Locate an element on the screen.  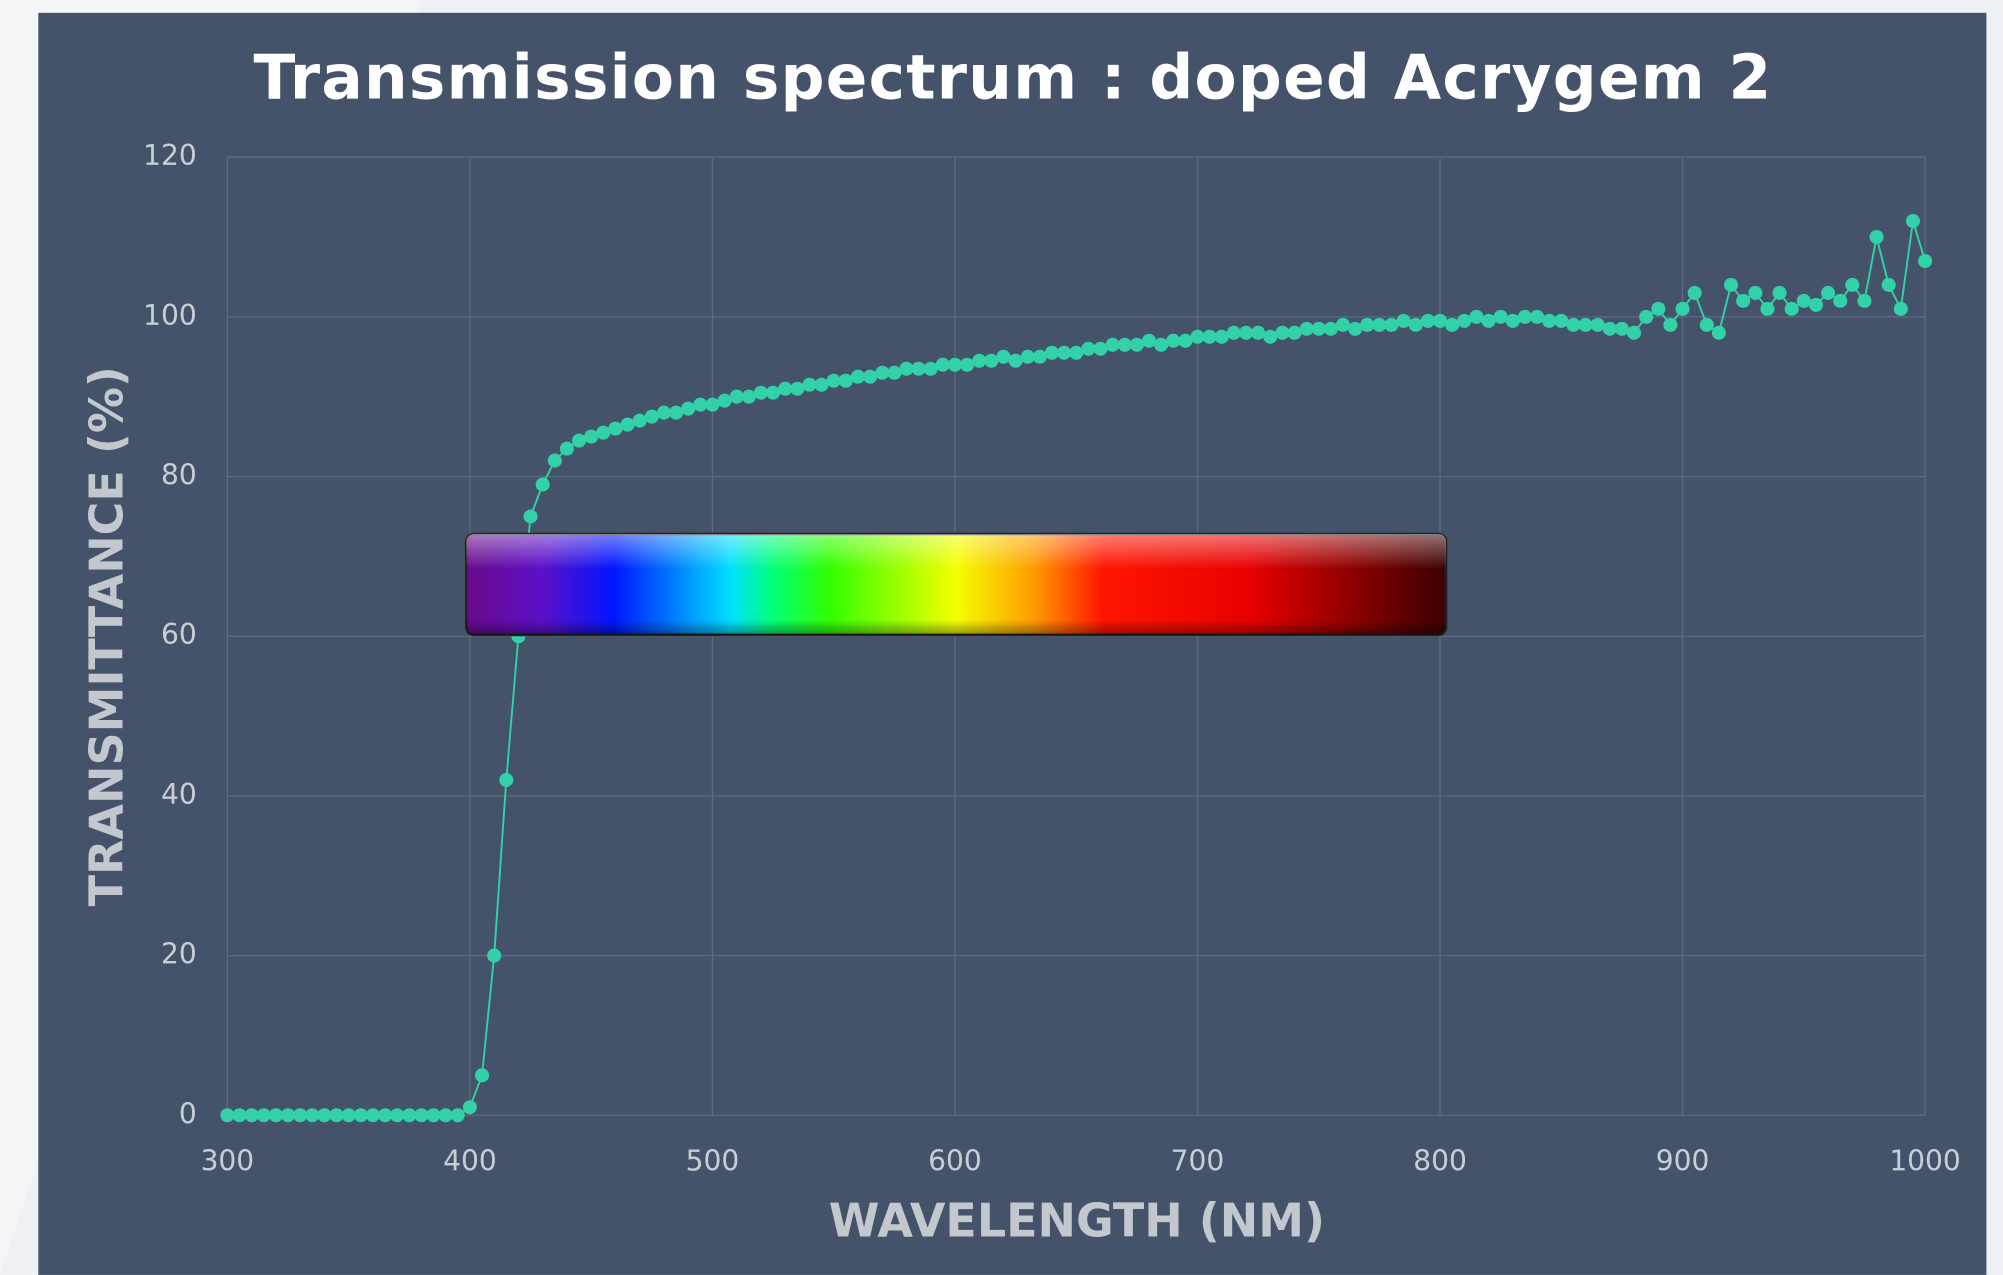
x-tick-label: 900 is located at coordinates (1683, 1161).